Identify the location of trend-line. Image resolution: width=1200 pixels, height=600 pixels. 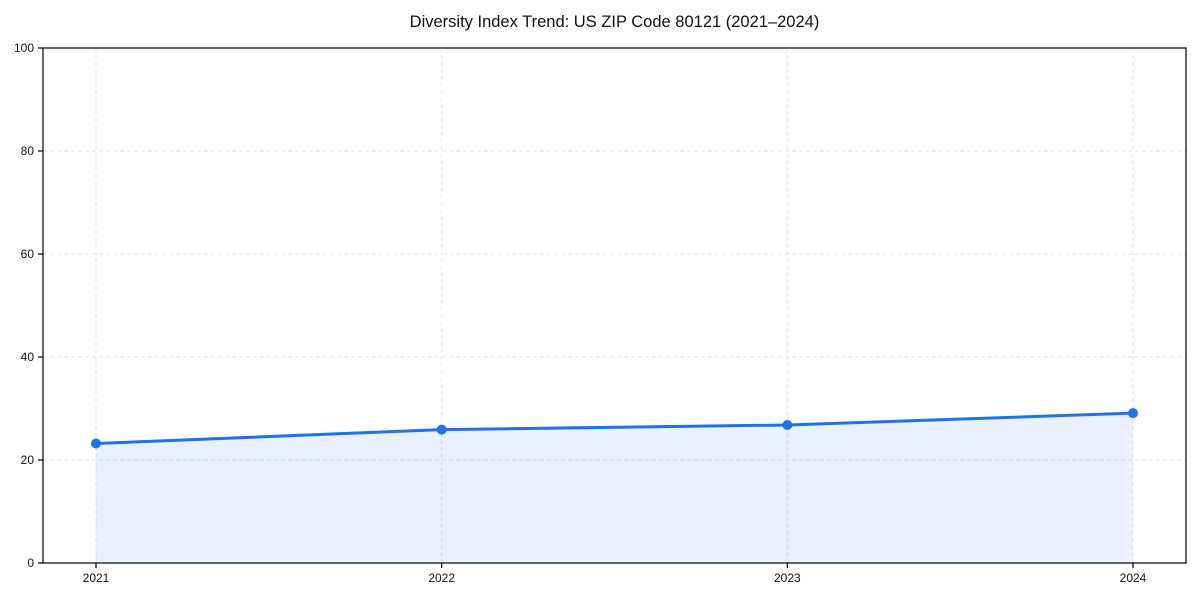
(614, 428).